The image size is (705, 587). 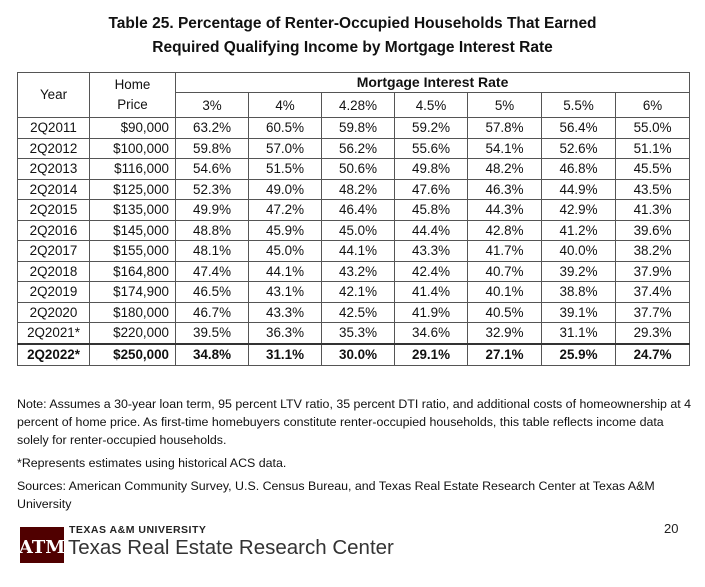 I want to click on cell-percentage: 47.6%, so click(x=431, y=189).